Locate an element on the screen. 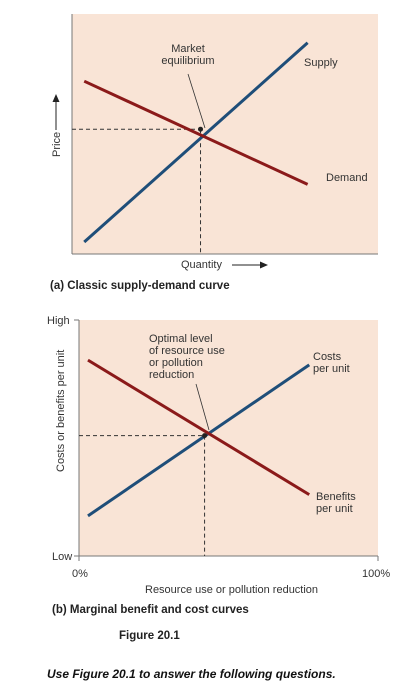 The height and width of the screenshot is (690, 415). chart-a-xlabel-arrow is located at coordinates (250, 265).